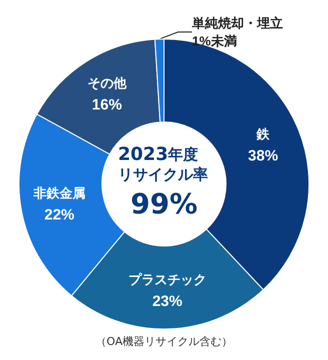 This screenshot has width=328, height=360. What do you see at coordinates (107, 105) in the screenshot?
I see `data-label: 16%` at bounding box center [107, 105].